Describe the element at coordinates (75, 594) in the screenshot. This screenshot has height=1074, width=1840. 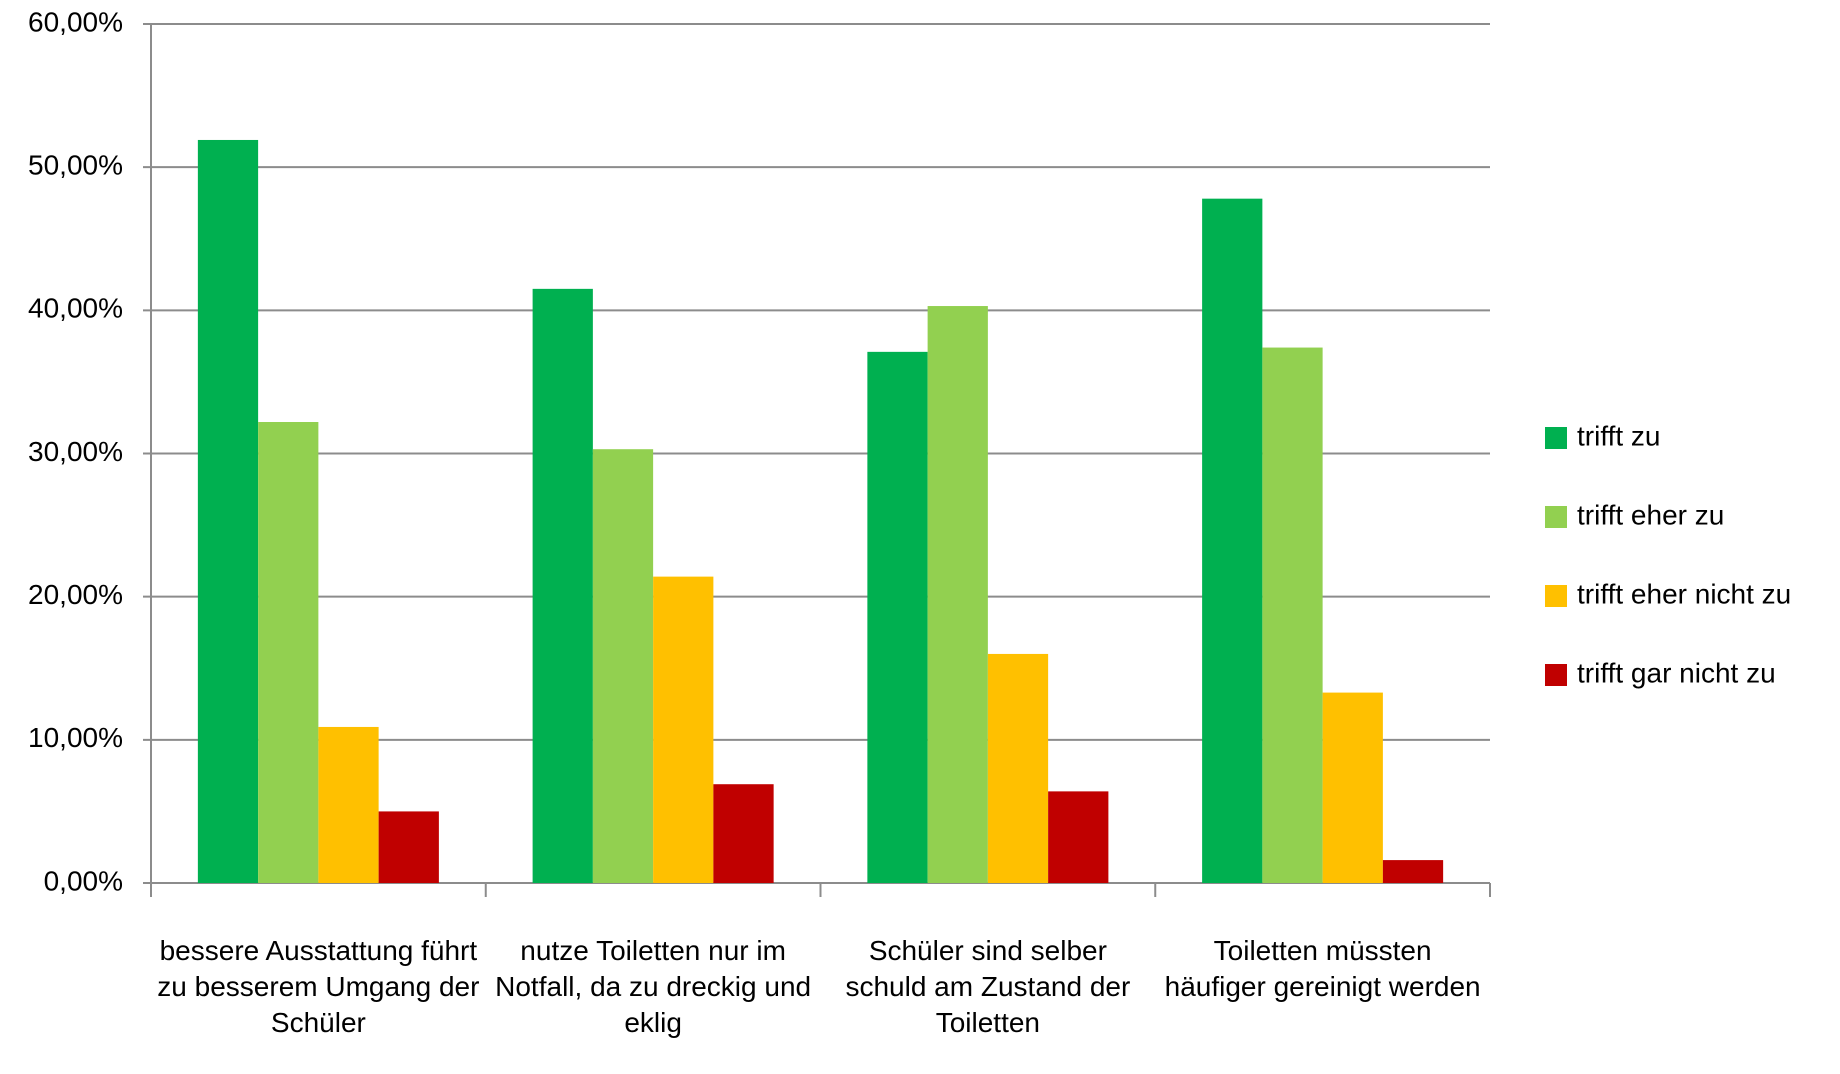
I see `y-tick-label: 20,00%` at that location.